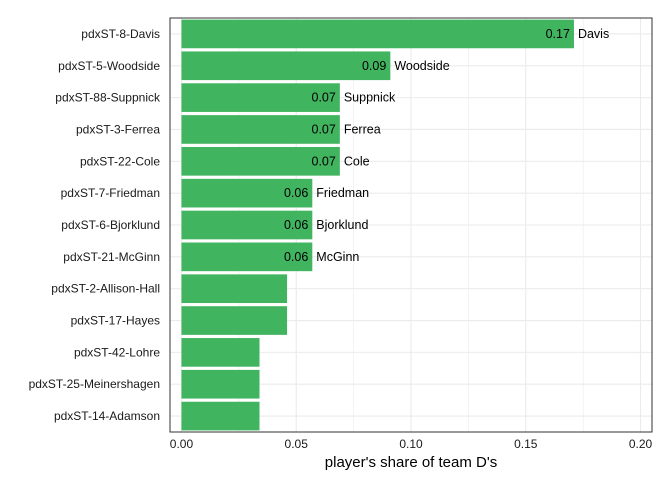 The image size is (672, 480). I want to click on y-tick-label: pdxST-3-Ferrea, so click(118, 129).